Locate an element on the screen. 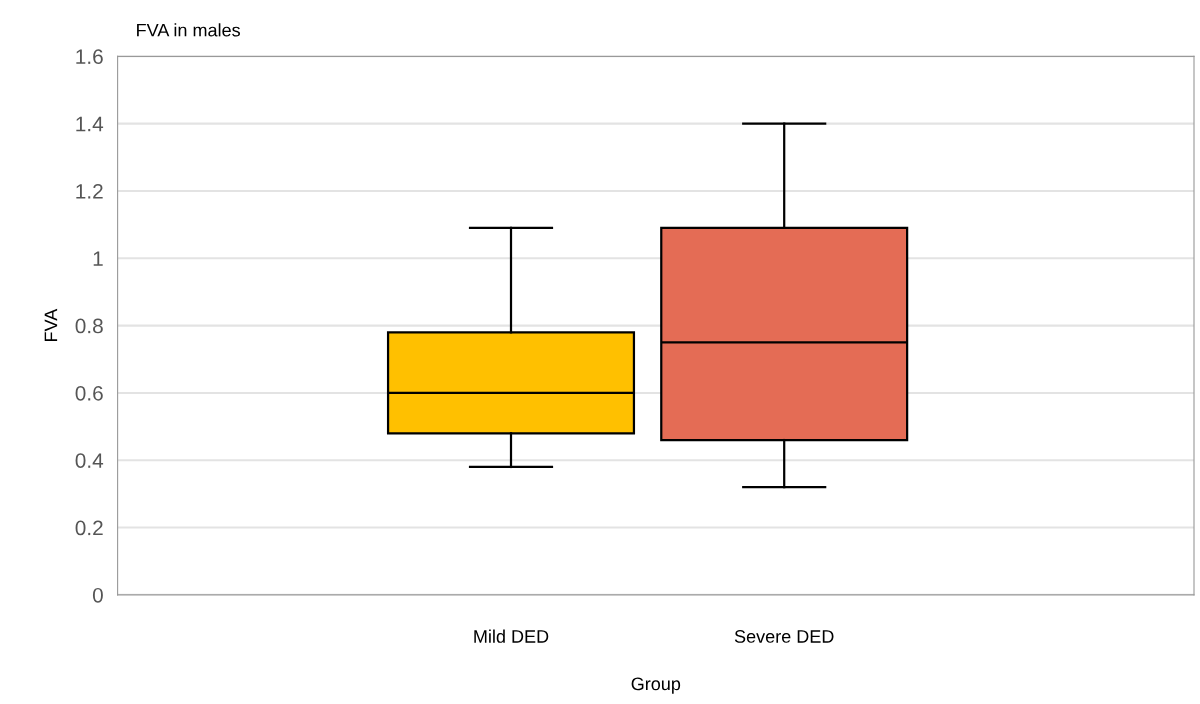 This screenshot has width=1200, height=704. x-tick-label: Mild DED is located at coordinates (511, 636).